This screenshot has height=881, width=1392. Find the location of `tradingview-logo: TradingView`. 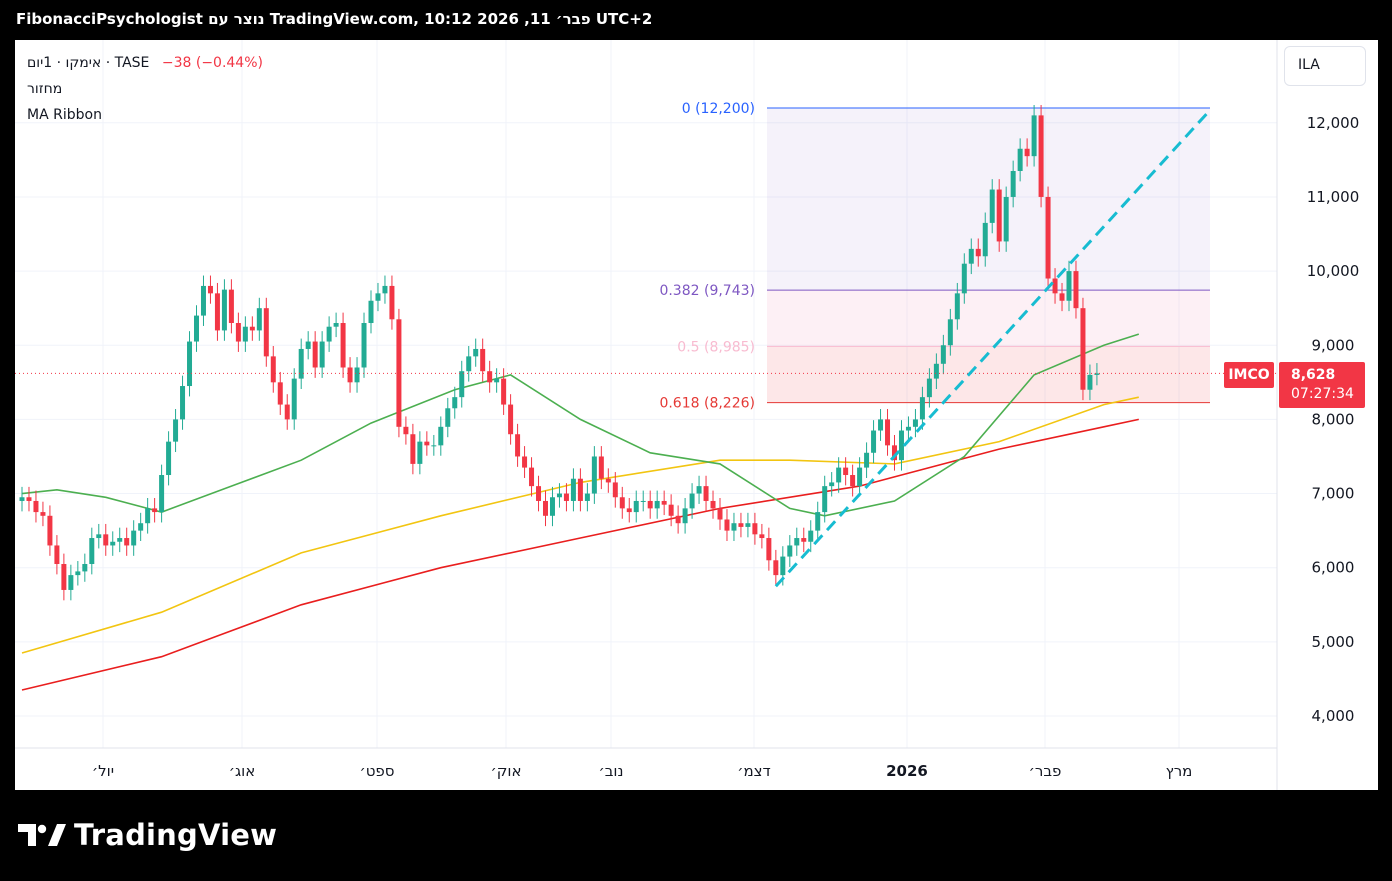

tradingview-logo: TradingView is located at coordinates (147, 835).